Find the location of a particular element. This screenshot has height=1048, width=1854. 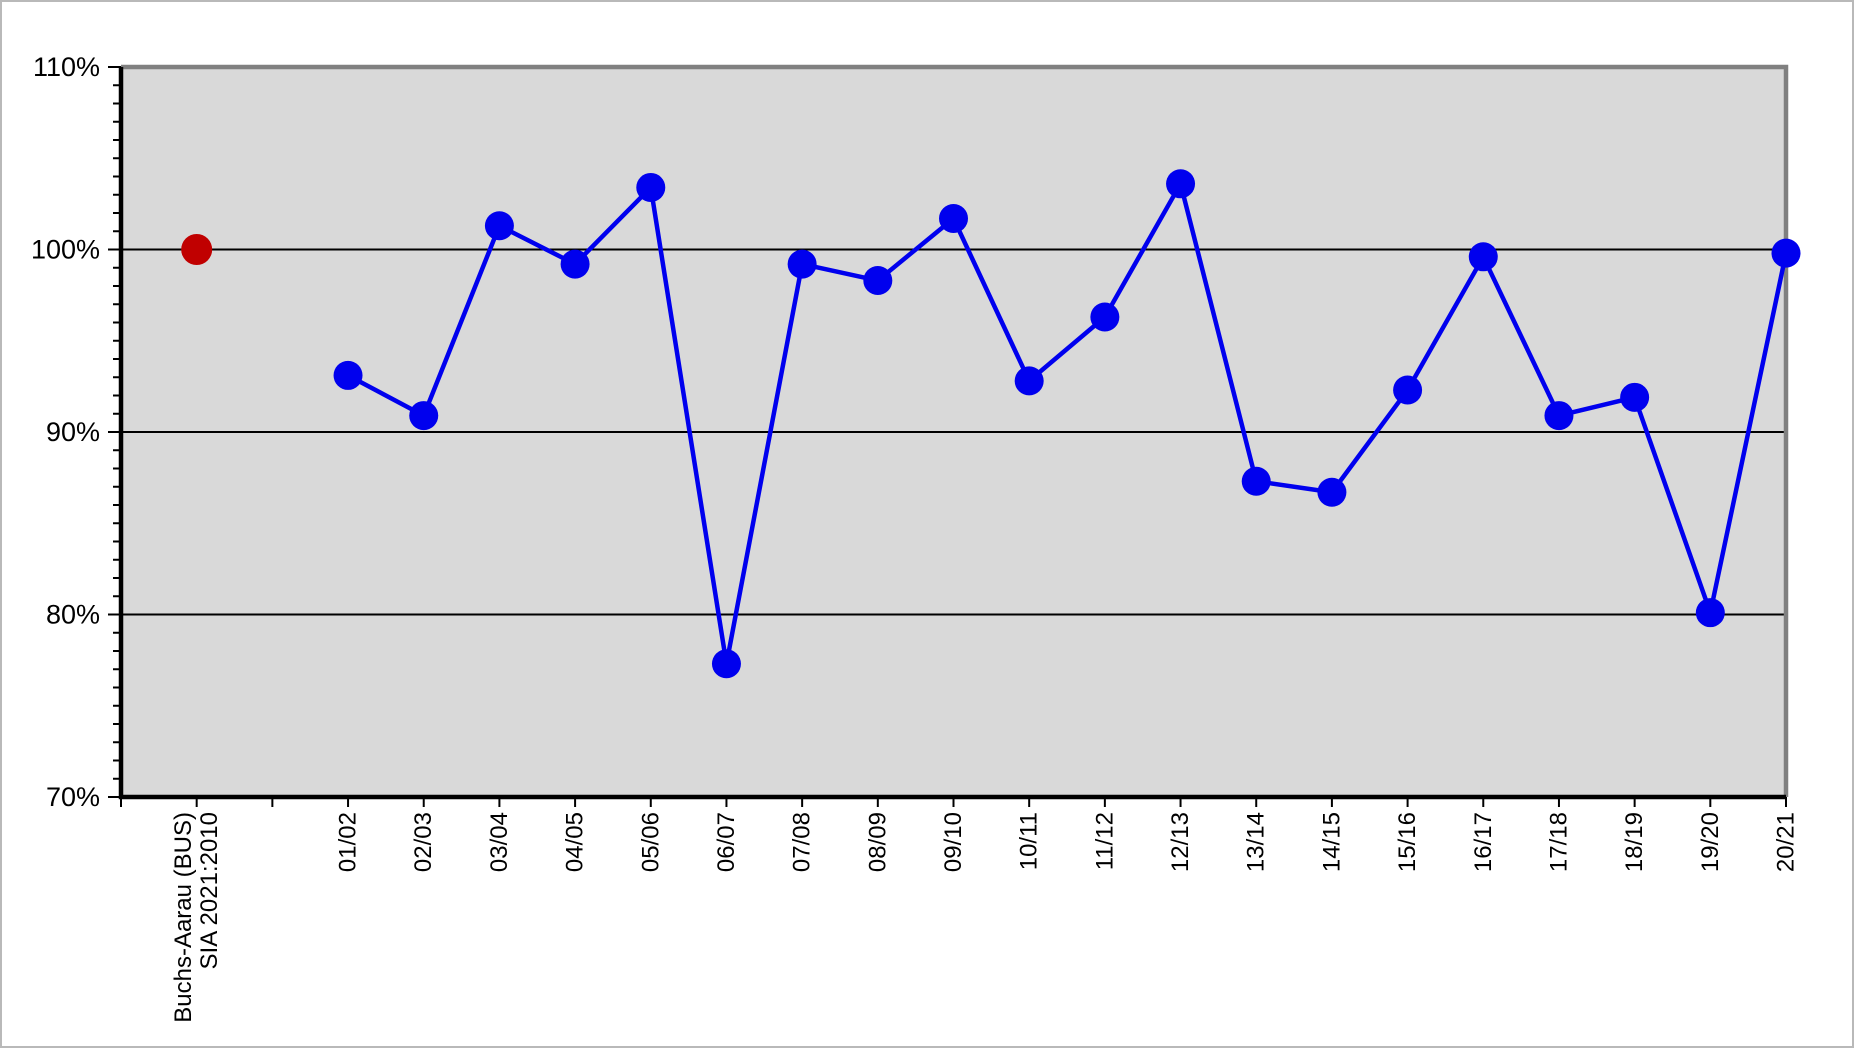

x-axis-label: 14/15 is located at coordinates (1331, 842).